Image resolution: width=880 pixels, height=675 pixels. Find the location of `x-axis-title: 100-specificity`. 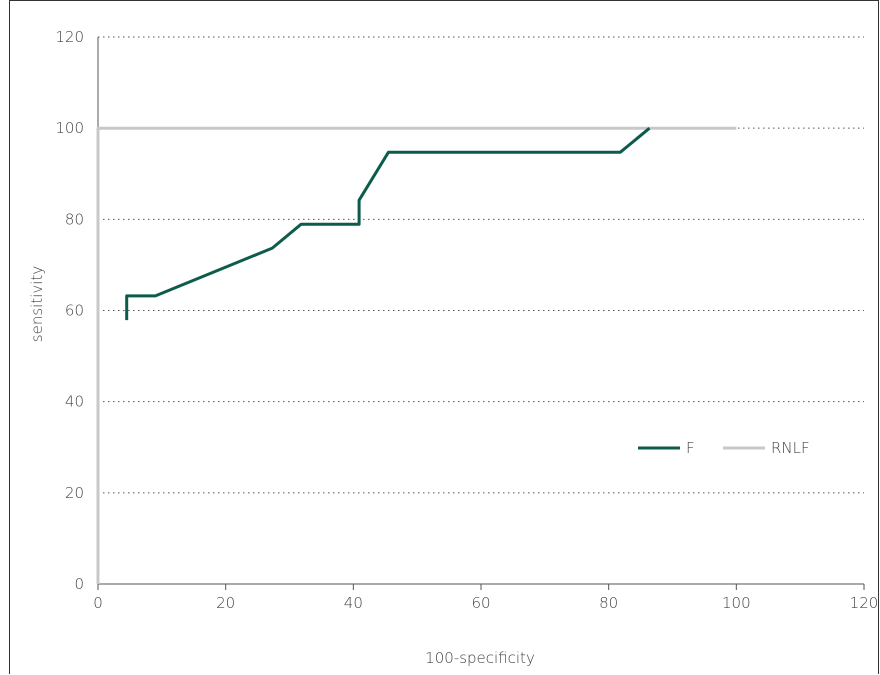

x-axis-title: 100-specificity is located at coordinates (480, 658).